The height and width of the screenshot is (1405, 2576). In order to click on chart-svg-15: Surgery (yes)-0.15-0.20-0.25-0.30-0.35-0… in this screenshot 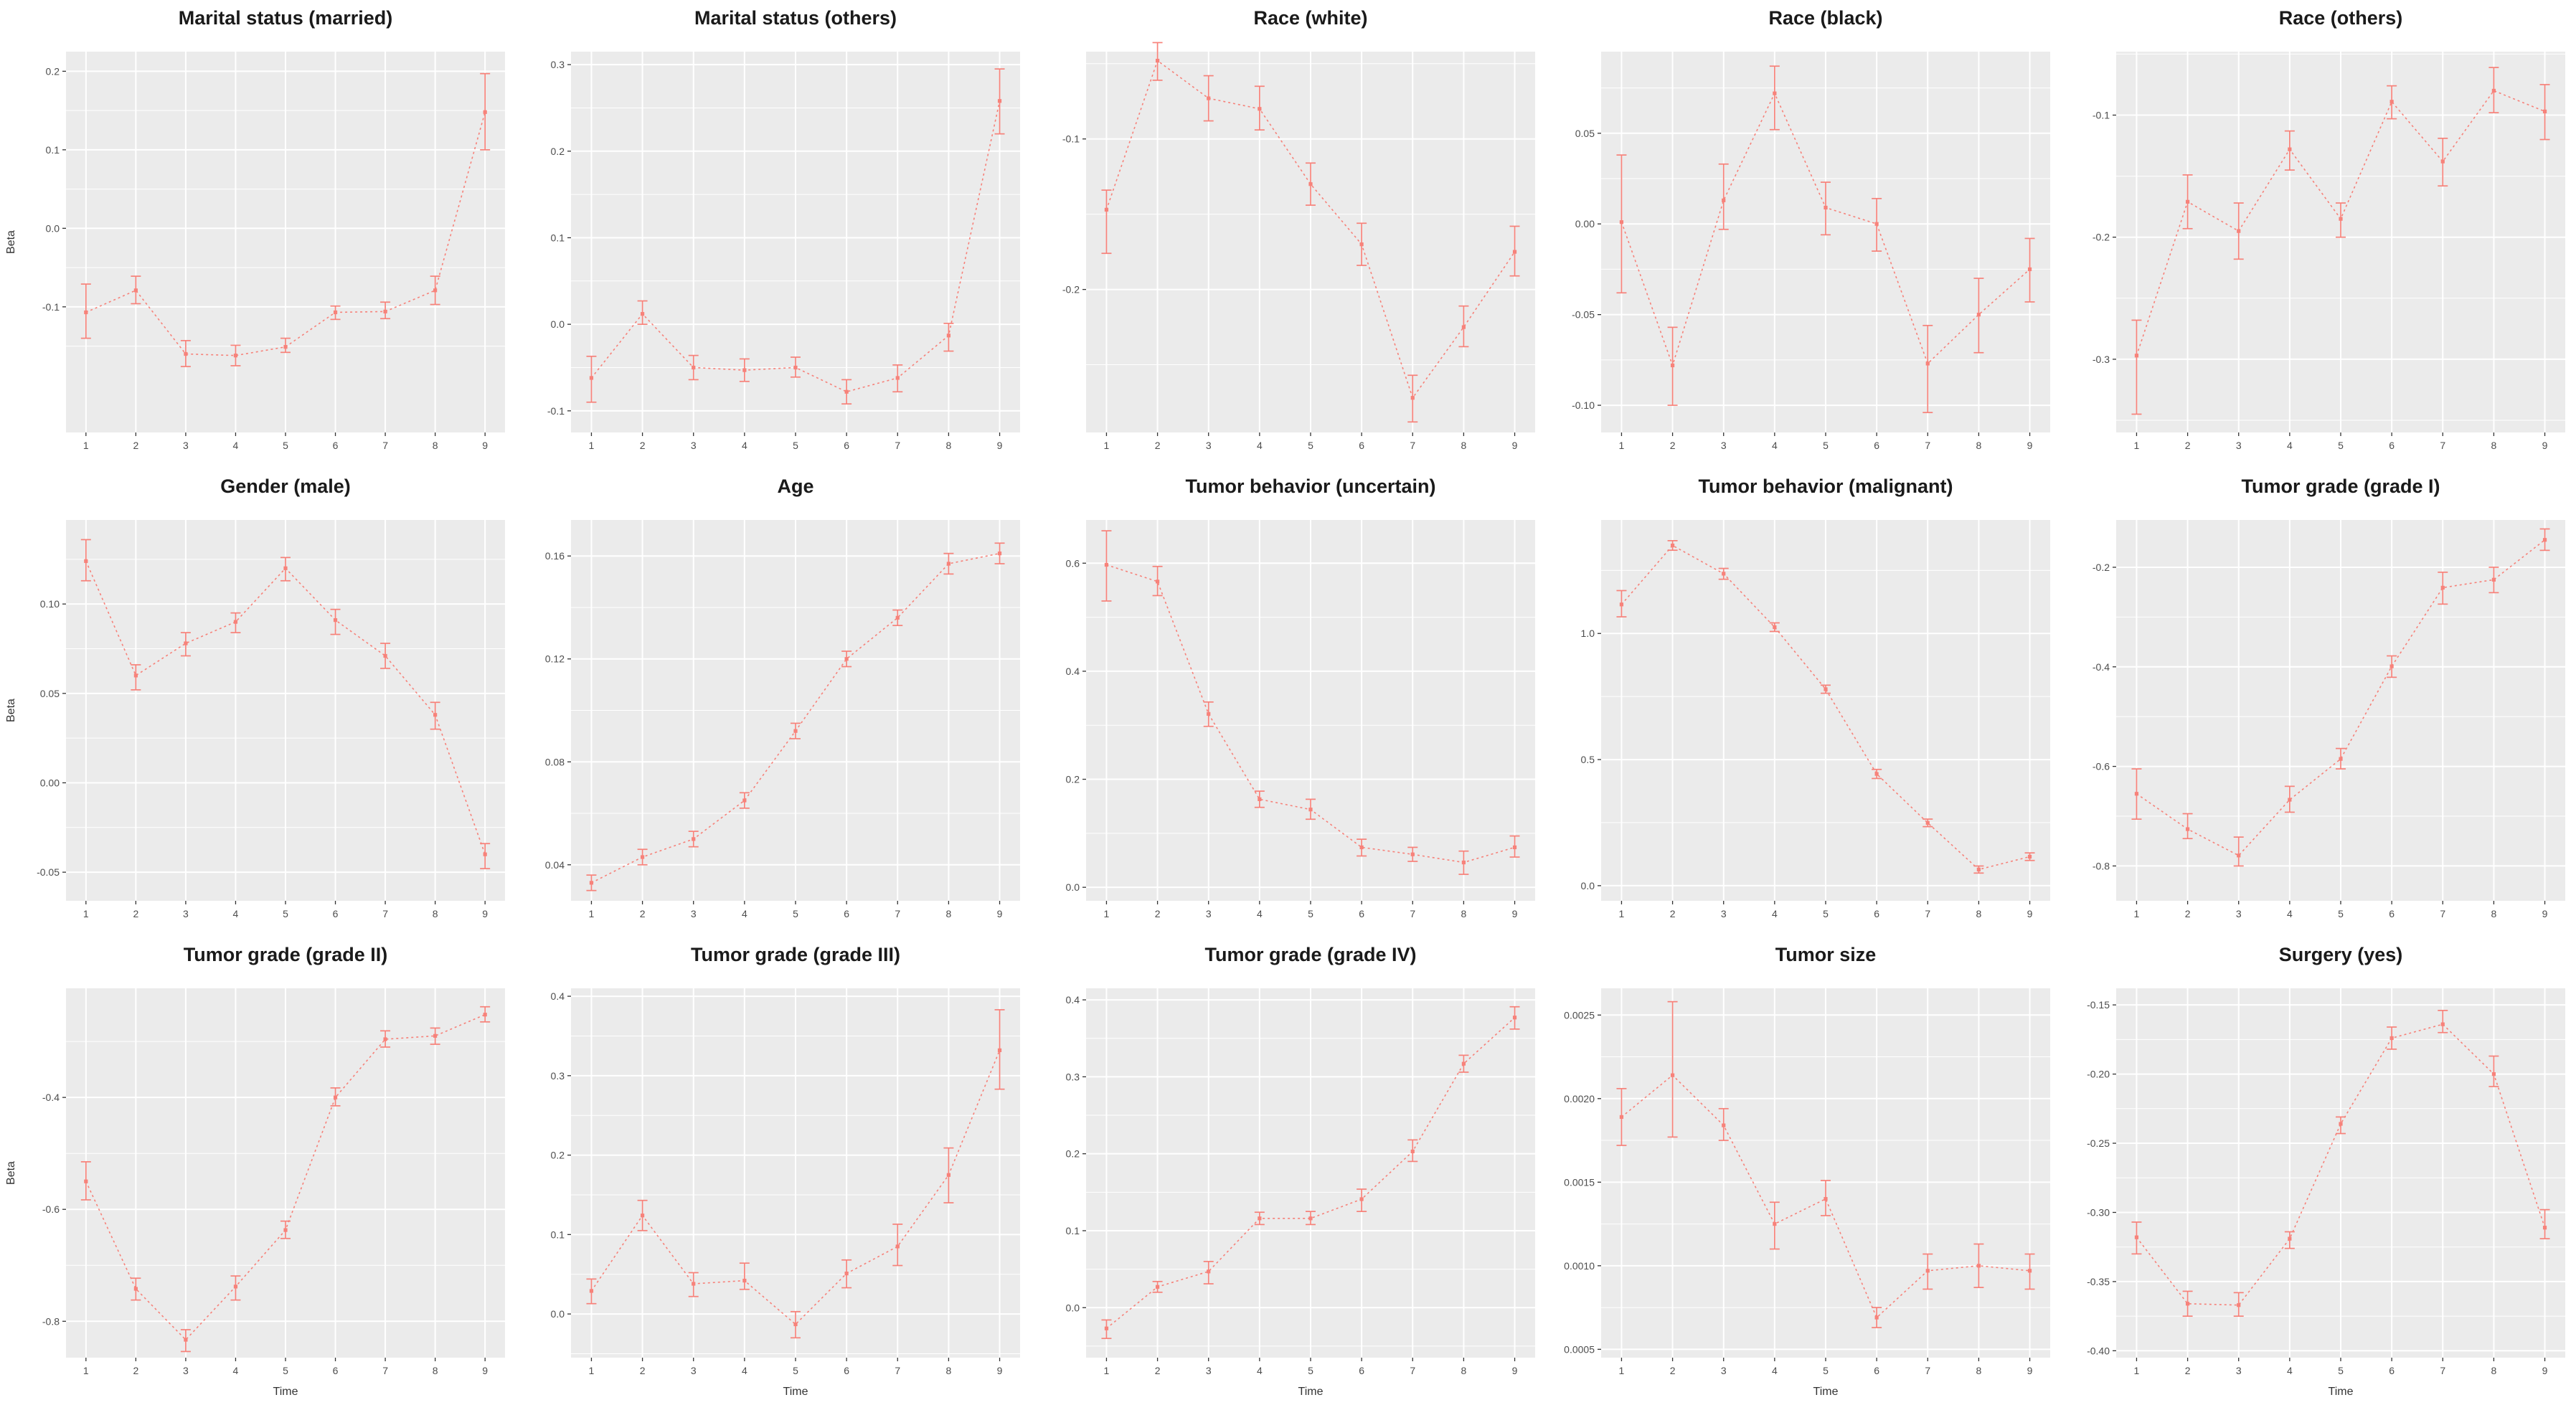, I will do `click(2326, 1171)`.